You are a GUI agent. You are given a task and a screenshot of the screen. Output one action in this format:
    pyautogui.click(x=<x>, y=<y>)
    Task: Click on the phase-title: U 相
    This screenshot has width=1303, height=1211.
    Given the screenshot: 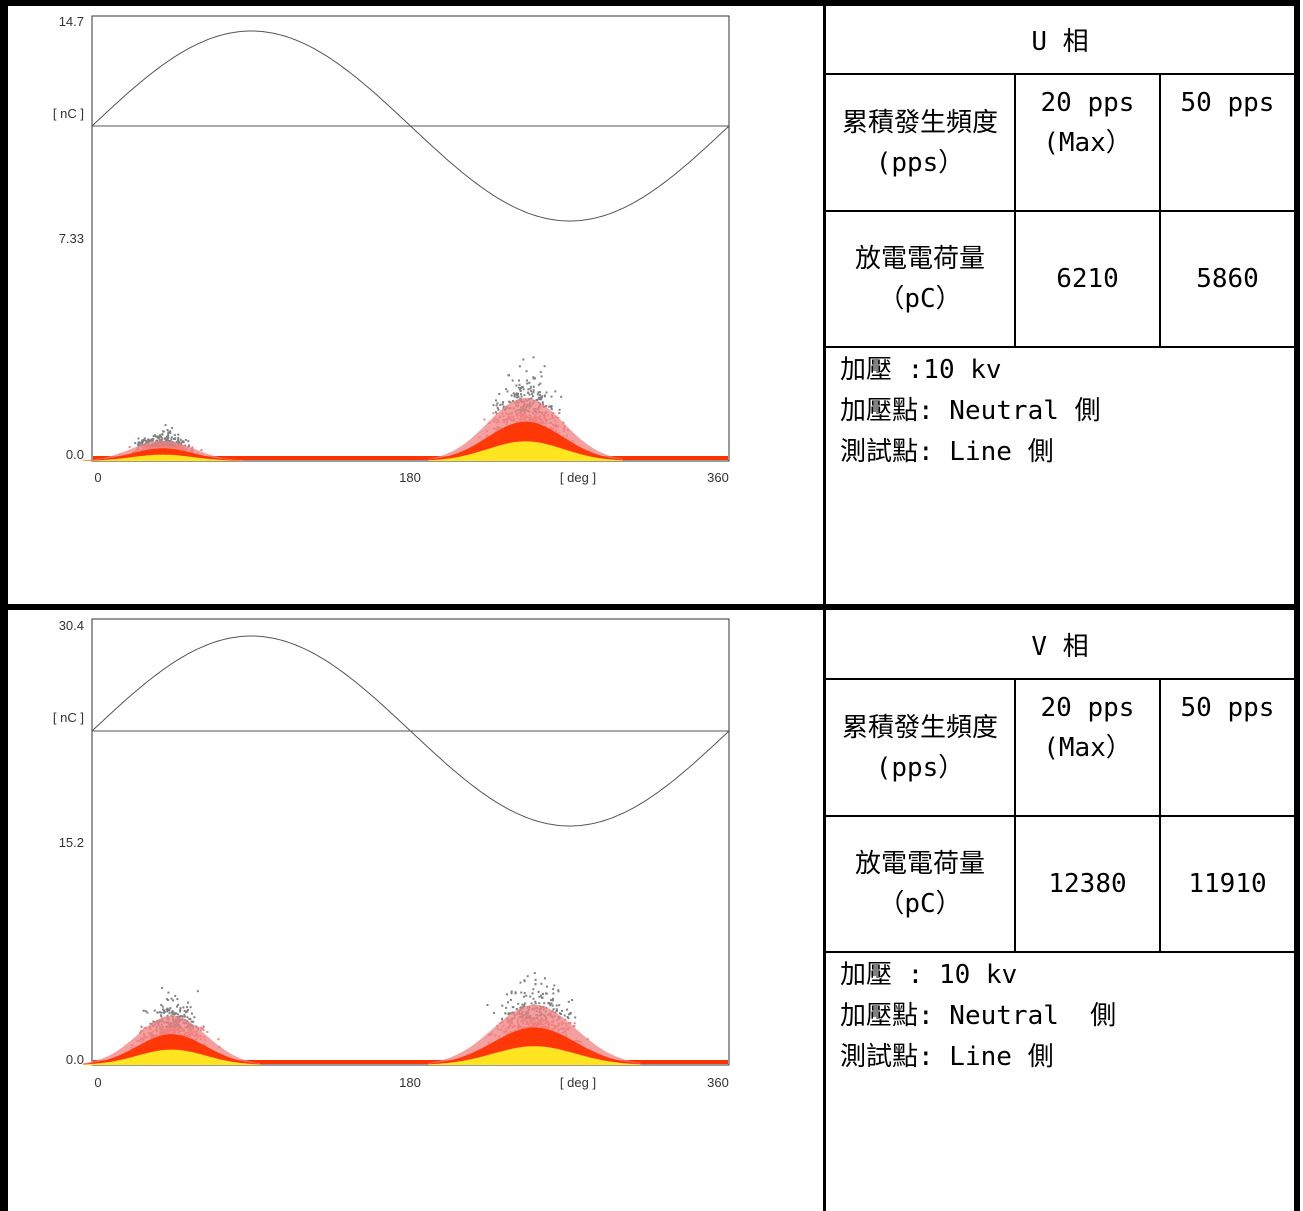 What is the action you would take?
    pyautogui.click(x=1060, y=40)
    